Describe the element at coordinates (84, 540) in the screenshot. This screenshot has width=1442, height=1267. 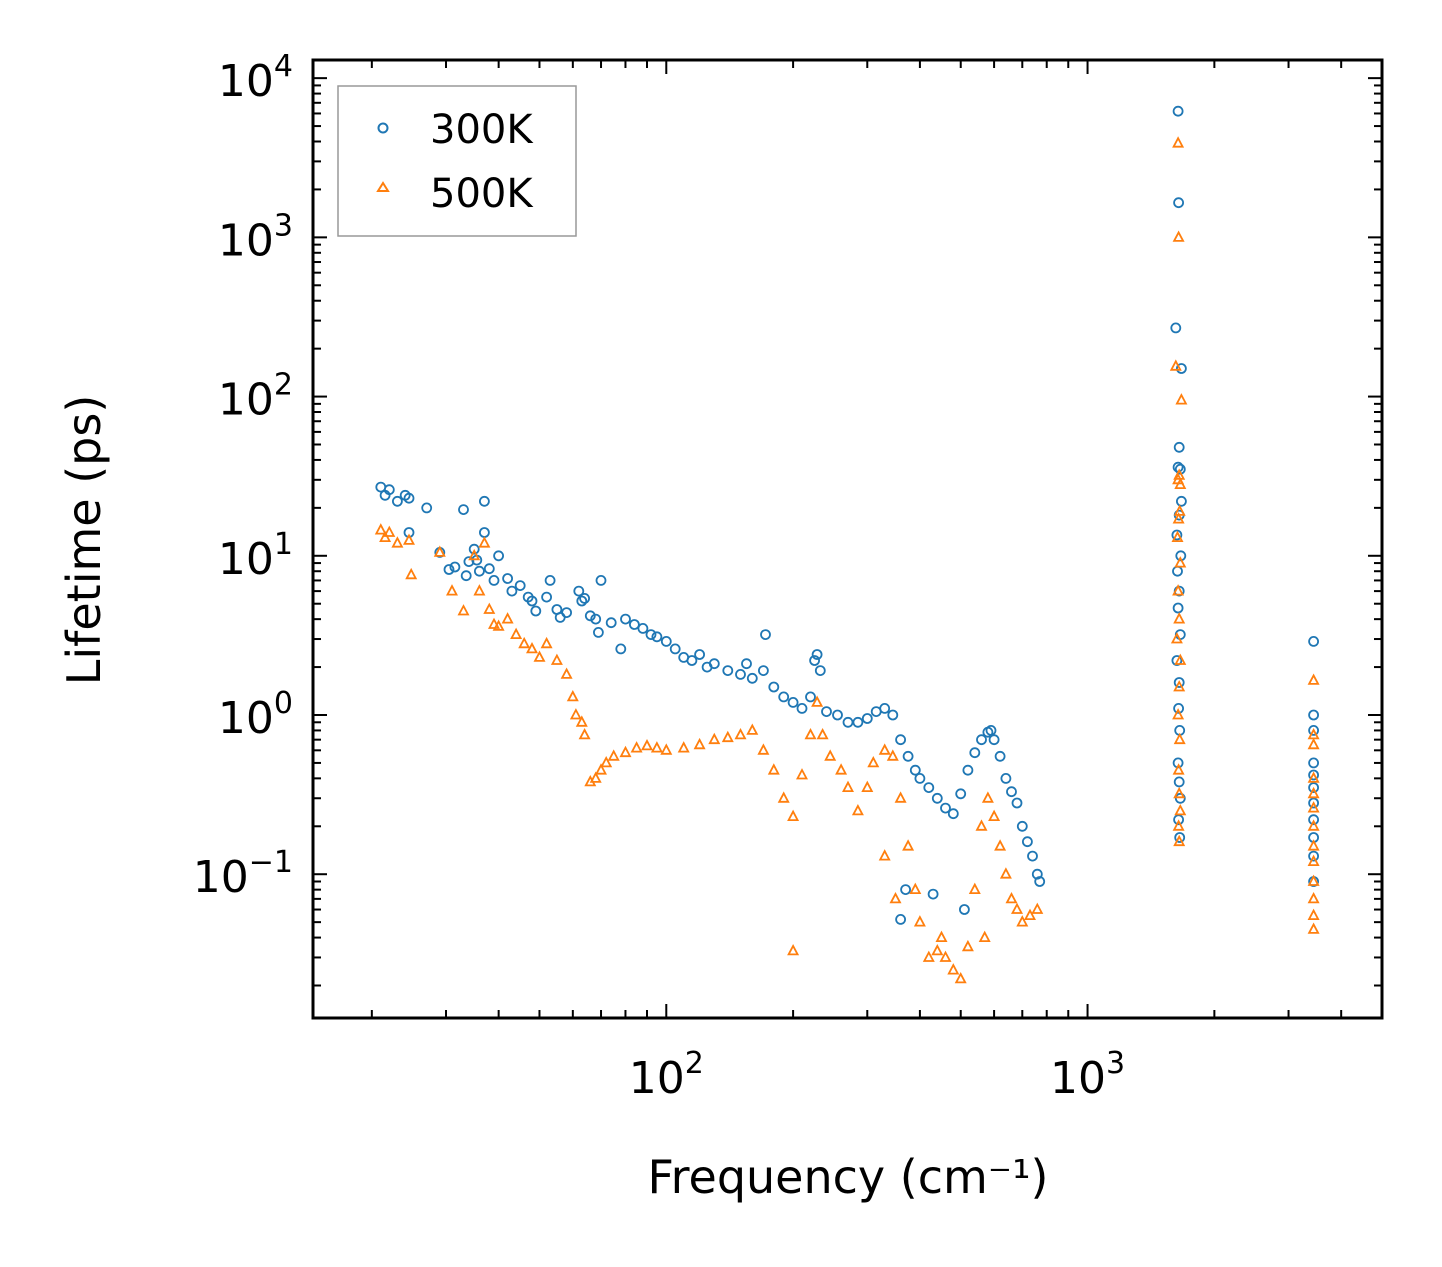
I see `y-axis-label: Lifetime (ps)` at that location.